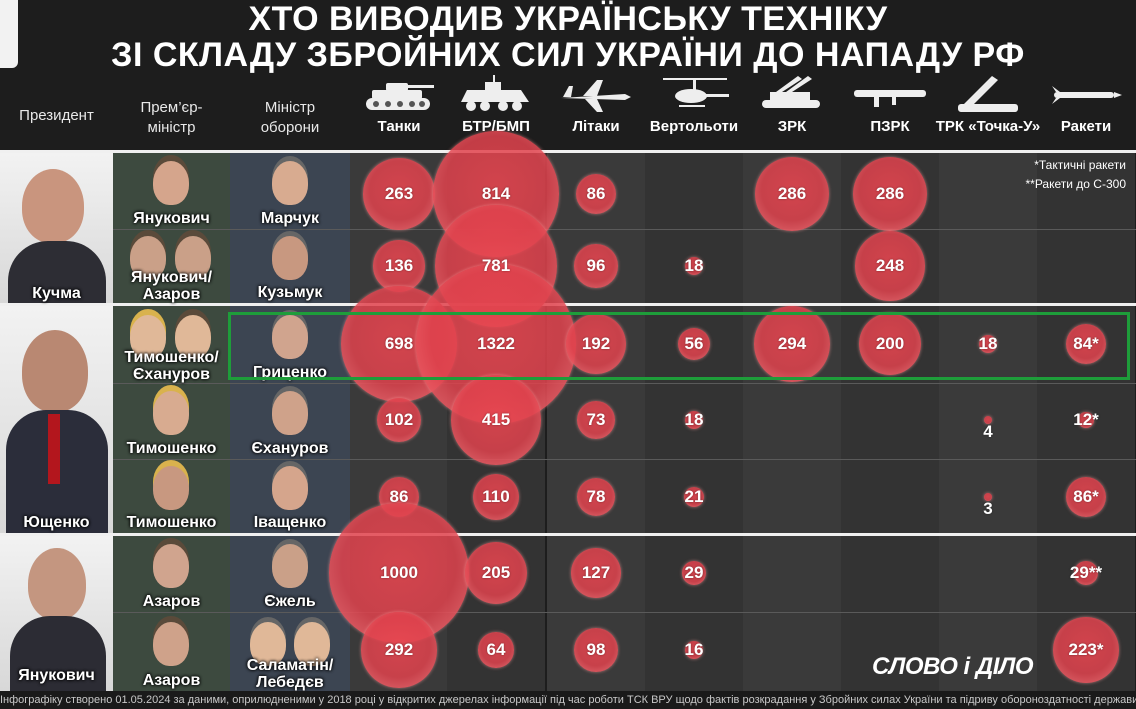  I want to click on president-photo-kuchma, so click(56, 228).